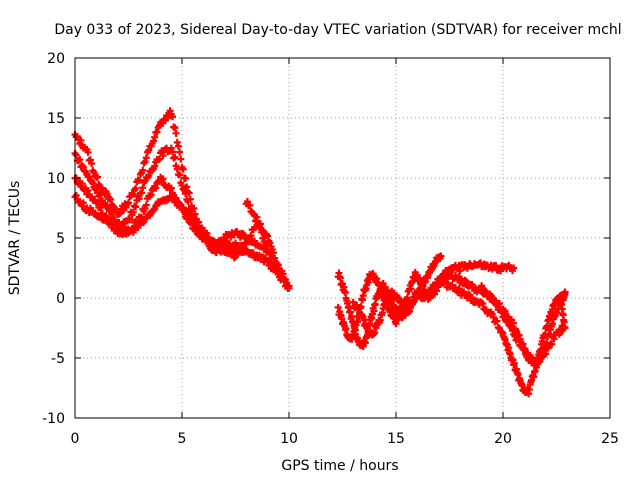 The height and width of the screenshot is (480, 640). I want to click on y-tick-label: 15, so click(56, 119).